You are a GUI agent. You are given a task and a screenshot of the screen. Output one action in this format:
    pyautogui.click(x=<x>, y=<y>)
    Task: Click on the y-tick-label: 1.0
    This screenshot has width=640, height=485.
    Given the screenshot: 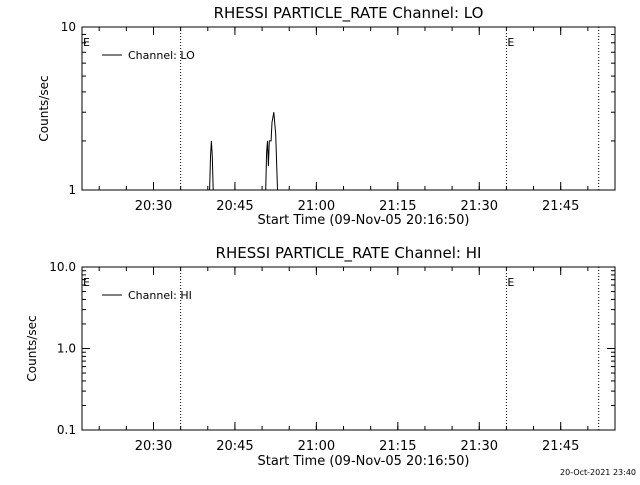 What is the action you would take?
    pyautogui.click(x=66, y=349)
    